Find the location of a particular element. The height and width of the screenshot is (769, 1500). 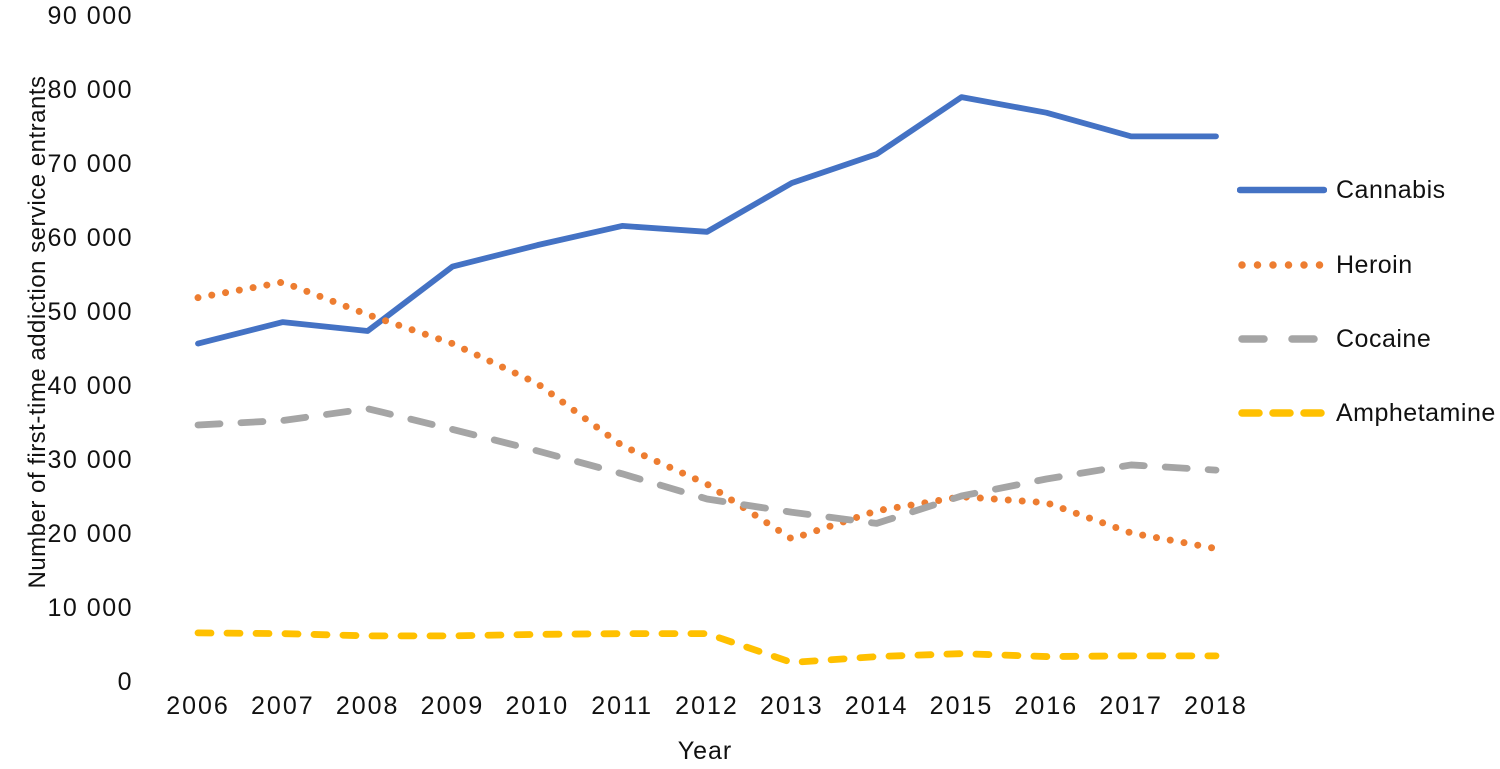

x-tick-label: 2015 is located at coordinates (962, 706).